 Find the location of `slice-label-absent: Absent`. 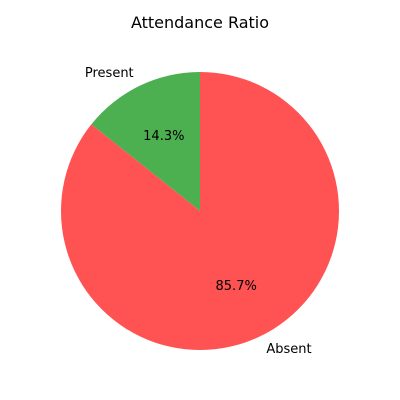

slice-label-absent: Absent is located at coordinates (288, 349).